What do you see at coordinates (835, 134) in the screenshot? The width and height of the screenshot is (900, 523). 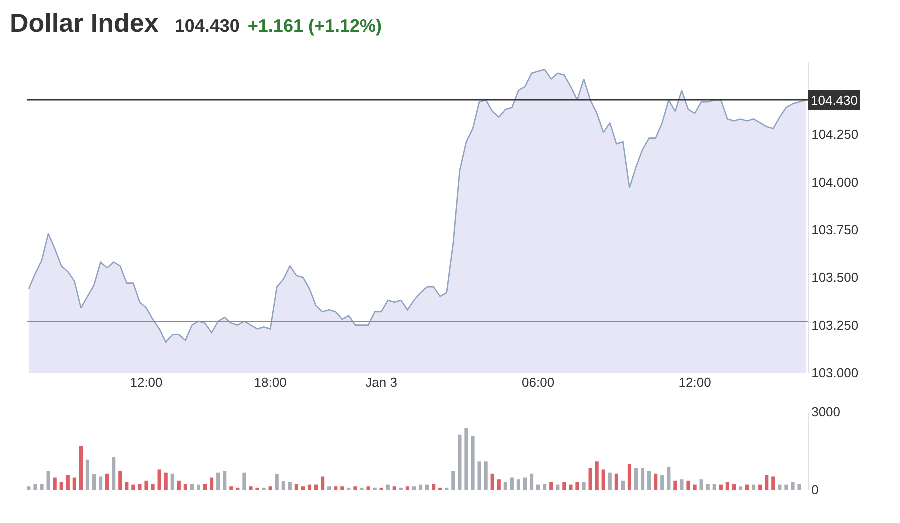 I see `y-tick-label: 104.250` at bounding box center [835, 134].